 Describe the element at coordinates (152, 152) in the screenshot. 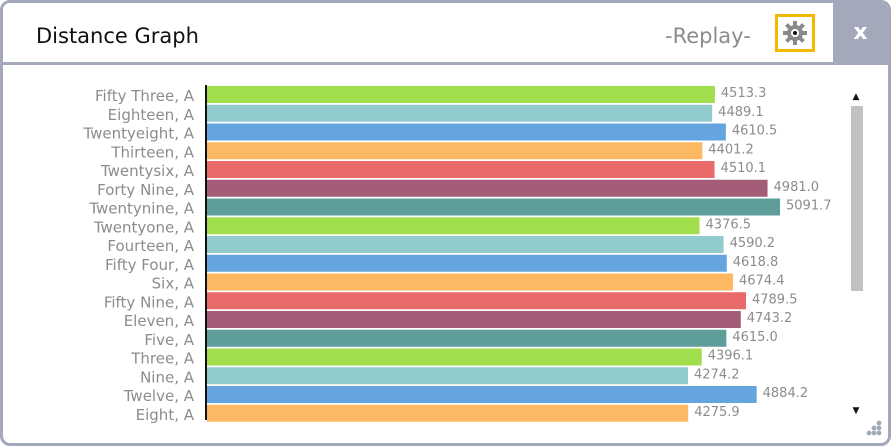

I see `category-label: Thirteen, A` at that location.